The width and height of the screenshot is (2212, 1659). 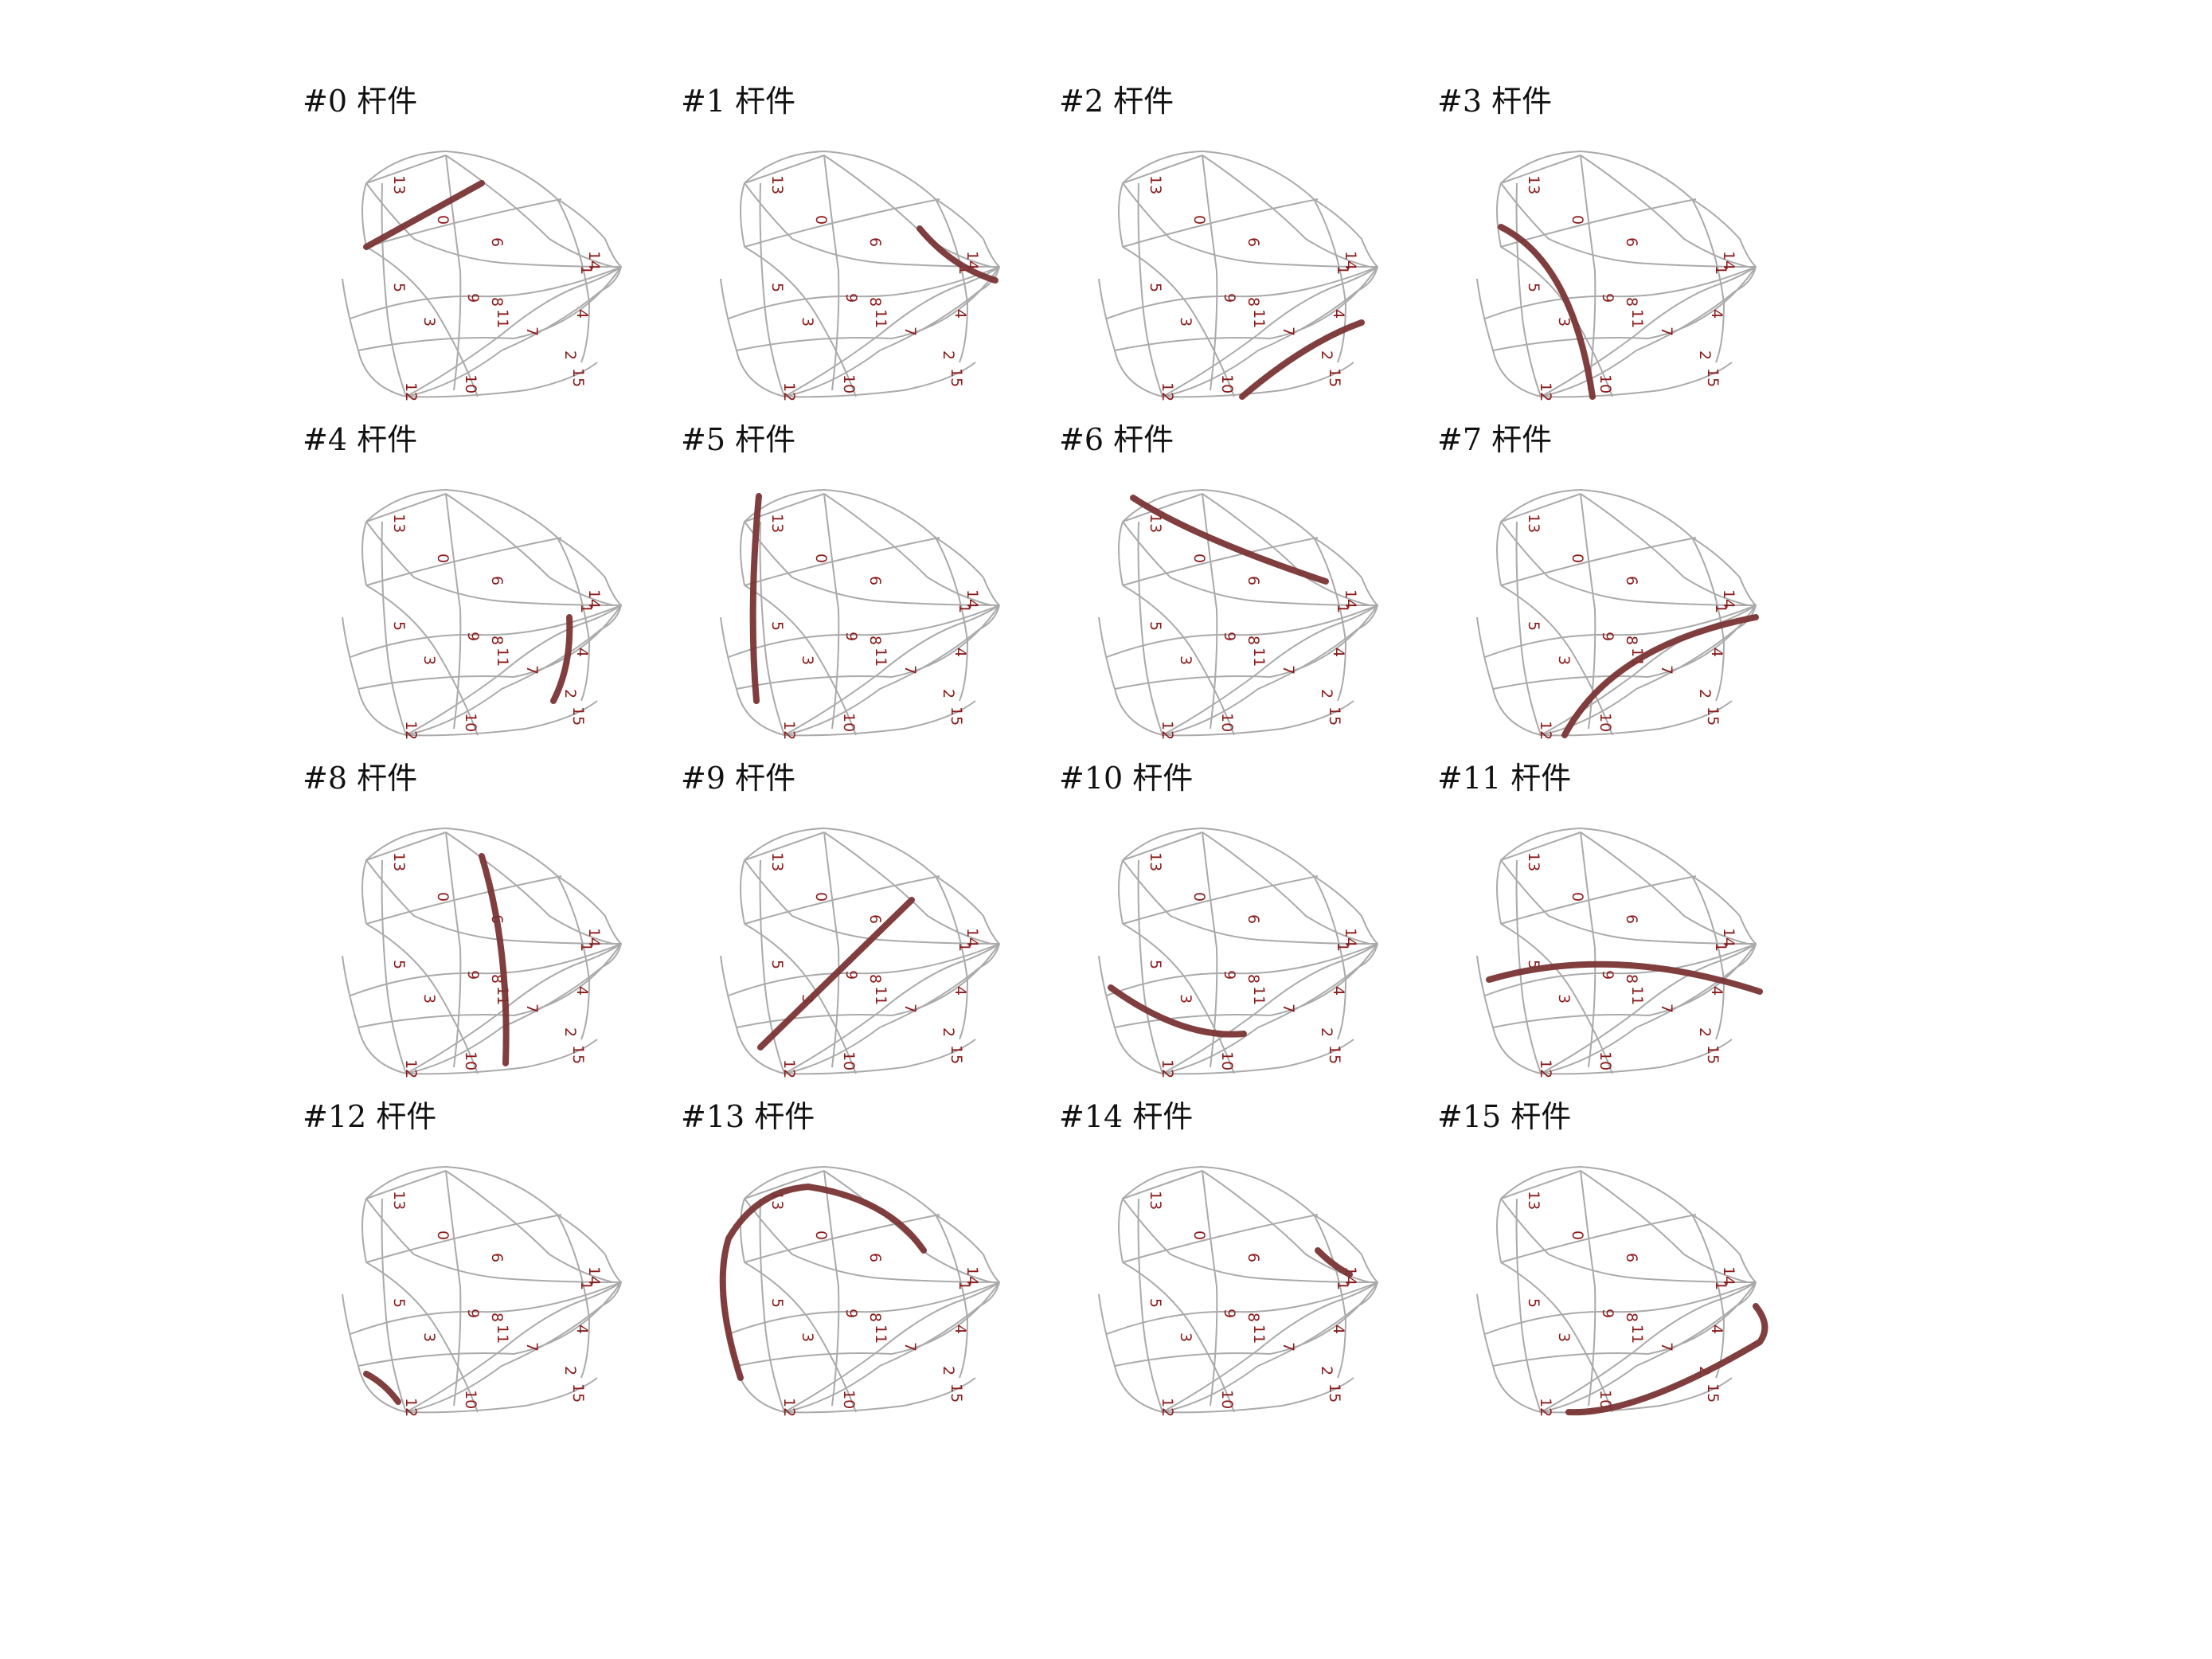 I want to click on node-label-10: 10, so click(x=470, y=1399).